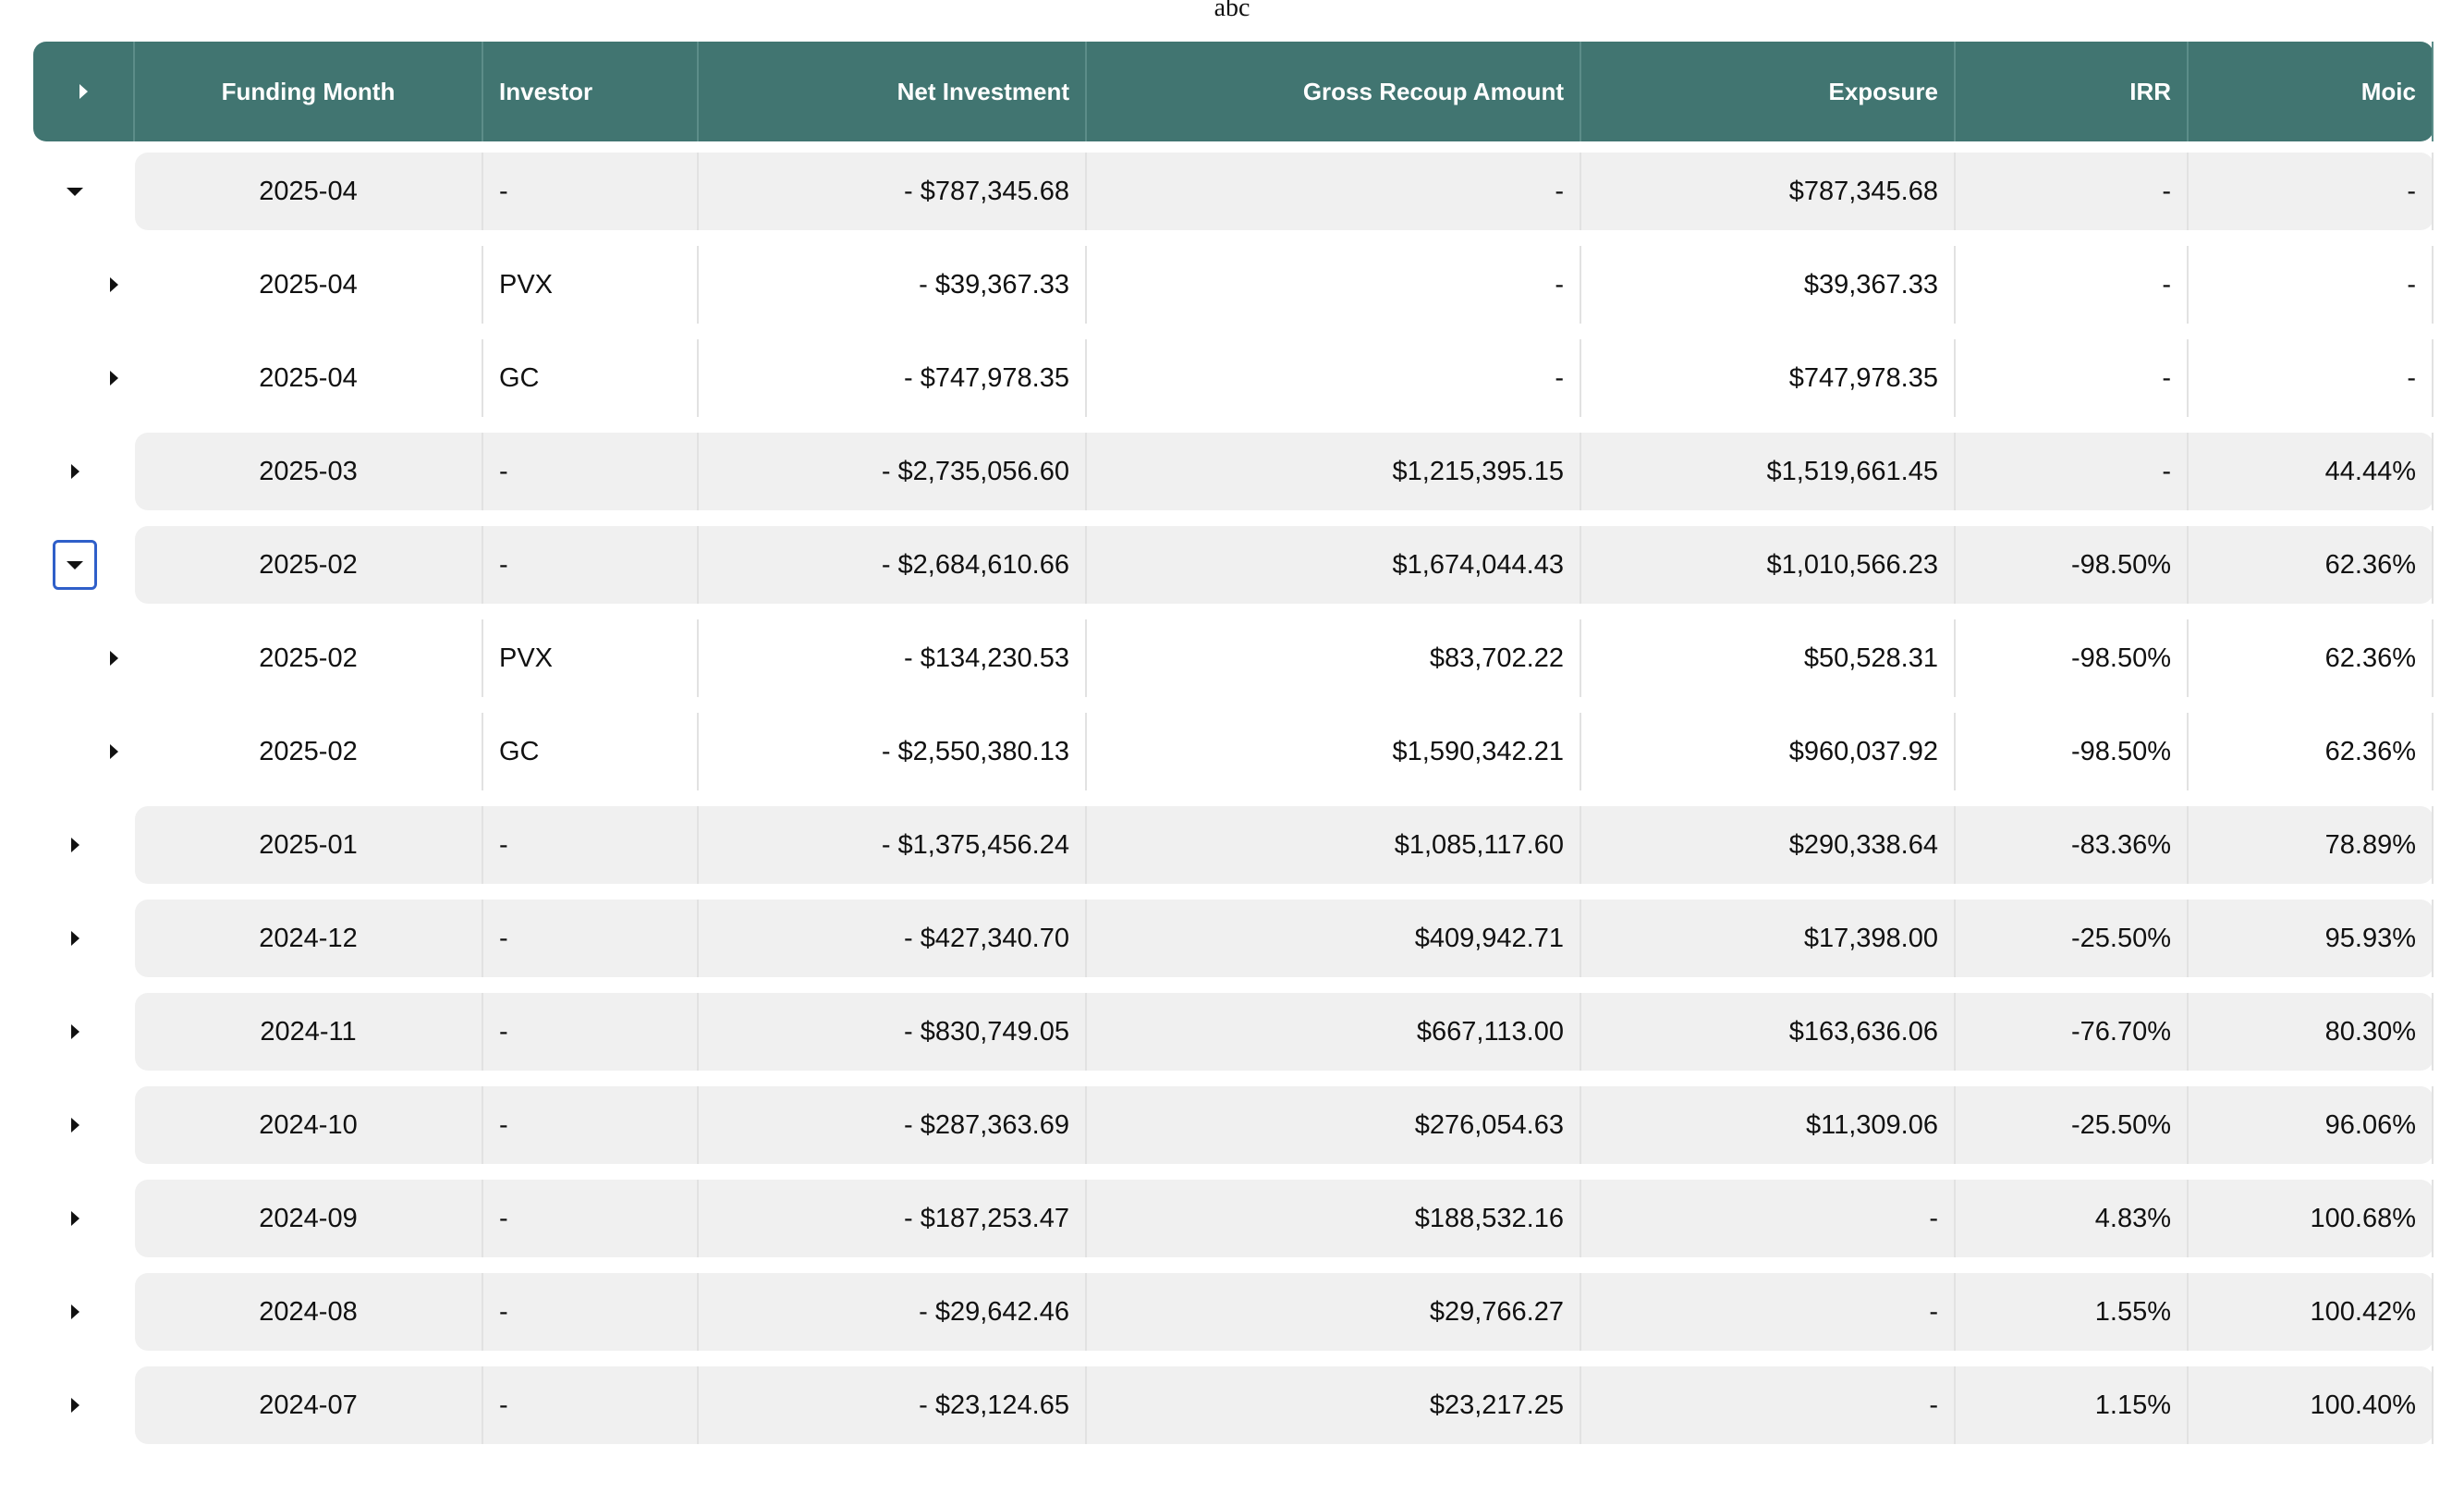 The height and width of the screenshot is (1494, 2464). Describe the element at coordinates (1768, 938) in the screenshot. I see `cell-exposure: $17,398.00` at that location.